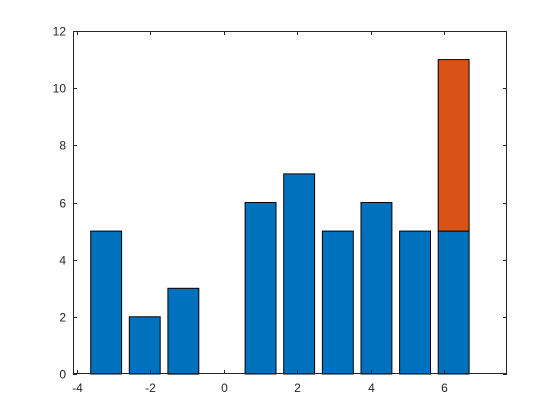  What do you see at coordinates (62, 204) in the screenshot?
I see `y-tick-label: 6` at bounding box center [62, 204].